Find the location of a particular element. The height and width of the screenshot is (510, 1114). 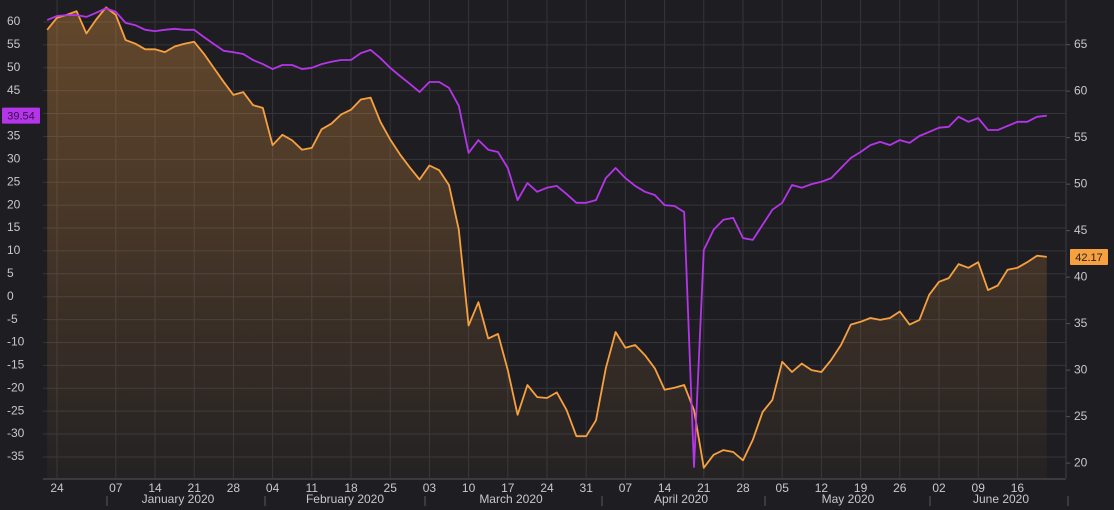

x-tick-label: 19 is located at coordinates (861, 488).